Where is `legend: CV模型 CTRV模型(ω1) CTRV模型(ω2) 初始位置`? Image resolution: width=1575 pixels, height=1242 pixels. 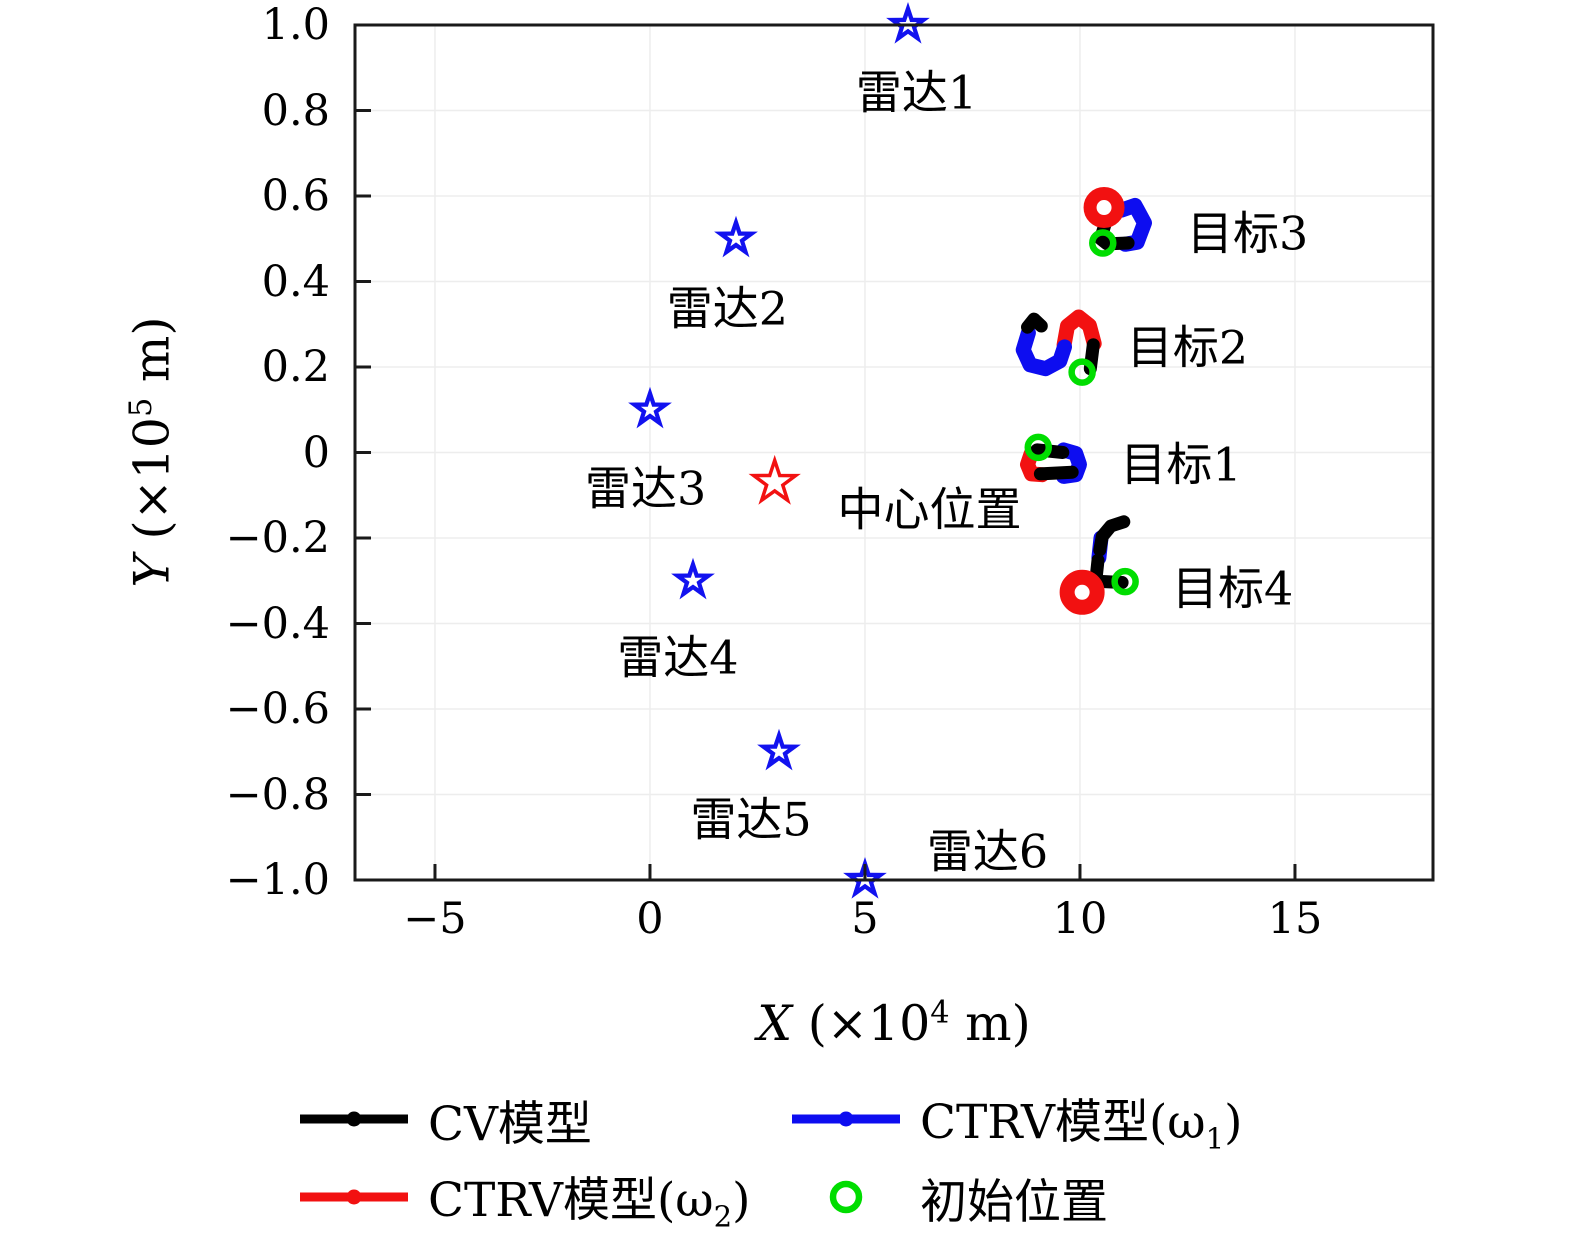
legend: CV模型 CTRV模型(ω1) CTRV模型(ω2) 初始位置 is located at coordinates (770, 1158).